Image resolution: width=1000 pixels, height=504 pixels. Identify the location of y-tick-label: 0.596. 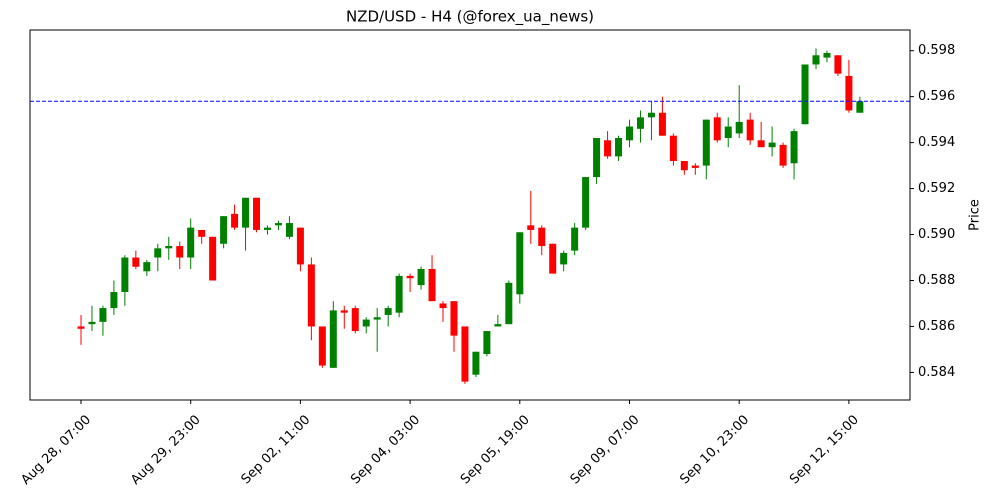
(936, 96).